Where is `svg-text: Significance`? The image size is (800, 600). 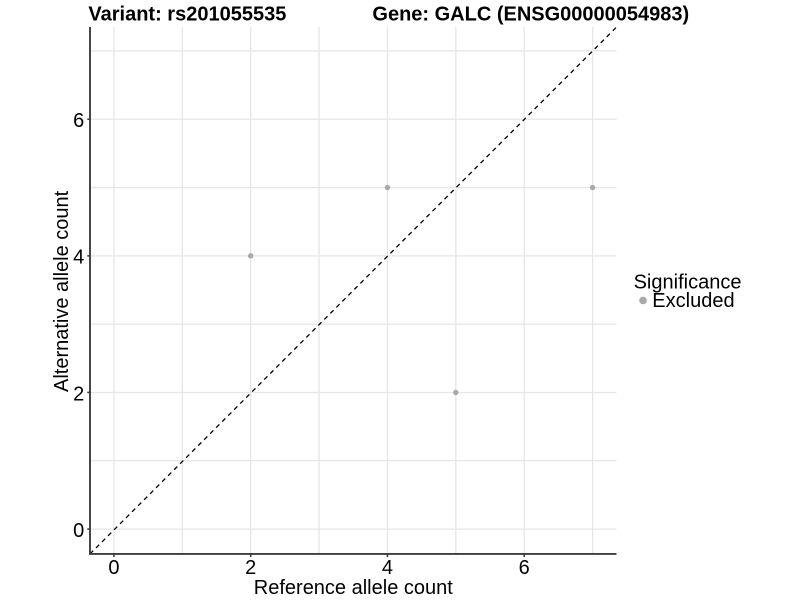 svg-text: Significance is located at coordinates (688, 283).